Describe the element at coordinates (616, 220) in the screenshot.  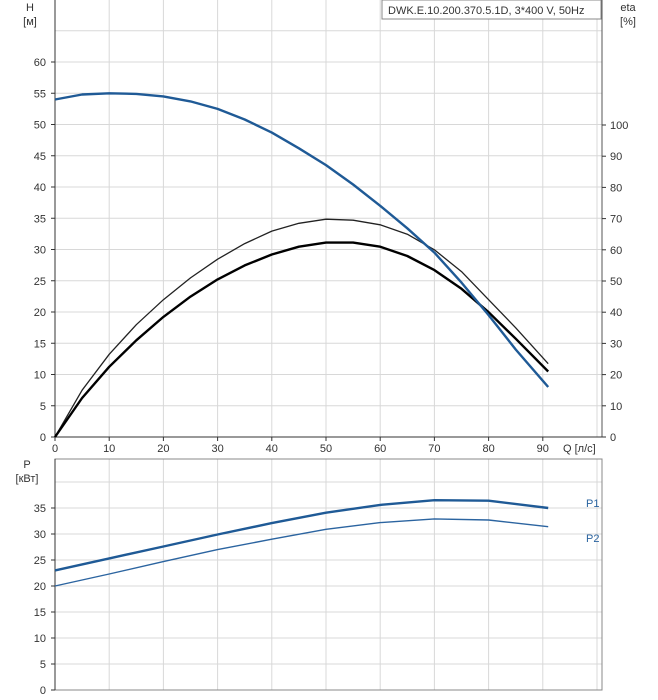
I see `y2-tick-label: 70` at that location.